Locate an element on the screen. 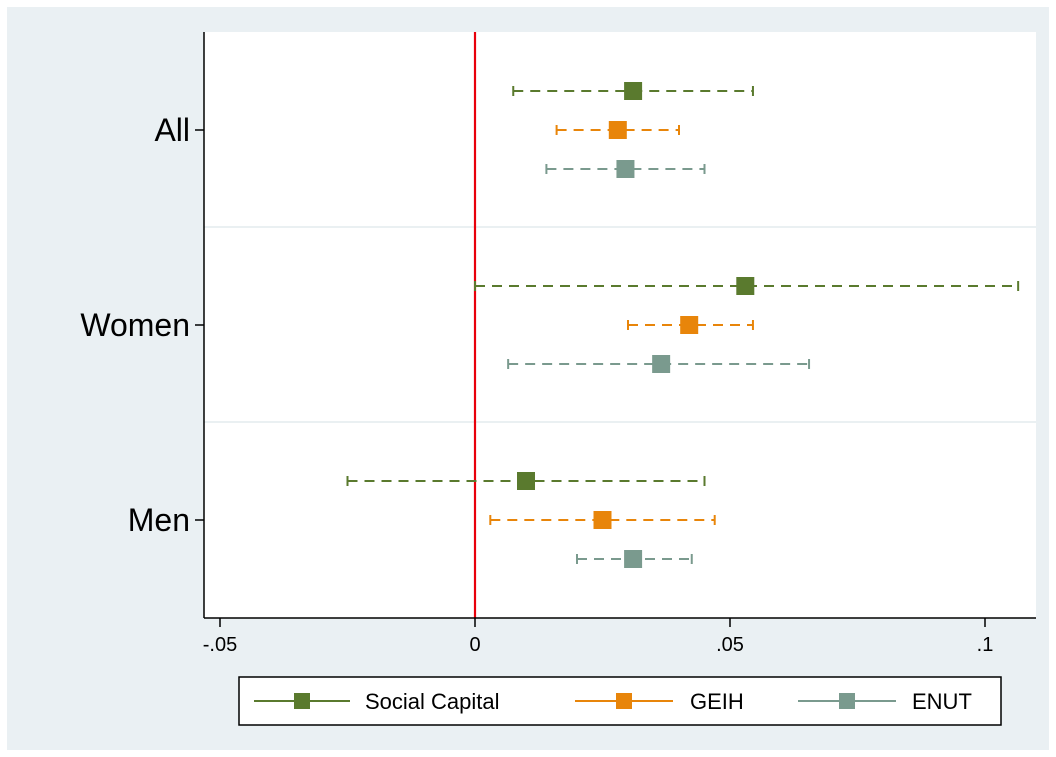 The image size is (1056, 757). point-estimate-social-capital-all is located at coordinates (633, 91).